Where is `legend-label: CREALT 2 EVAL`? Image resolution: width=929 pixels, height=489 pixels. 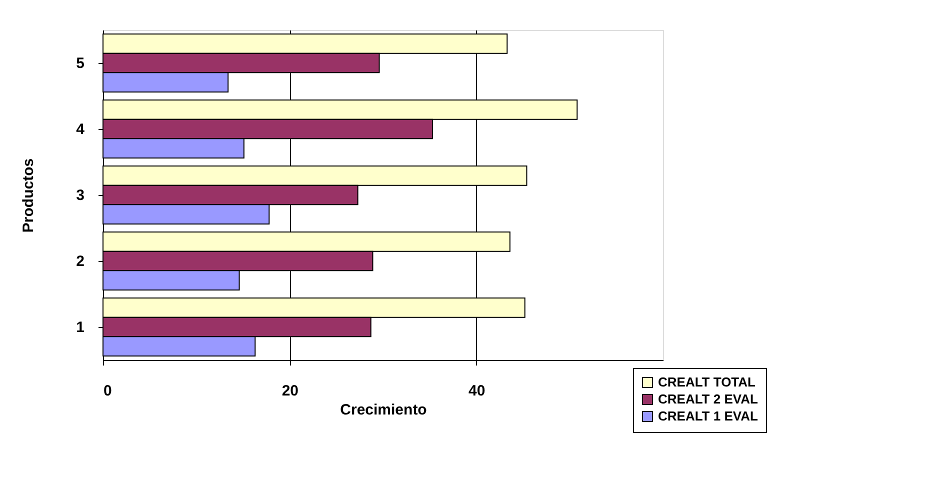
legend-label: CREALT 2 EVAL is located at coordinates (708, 399).